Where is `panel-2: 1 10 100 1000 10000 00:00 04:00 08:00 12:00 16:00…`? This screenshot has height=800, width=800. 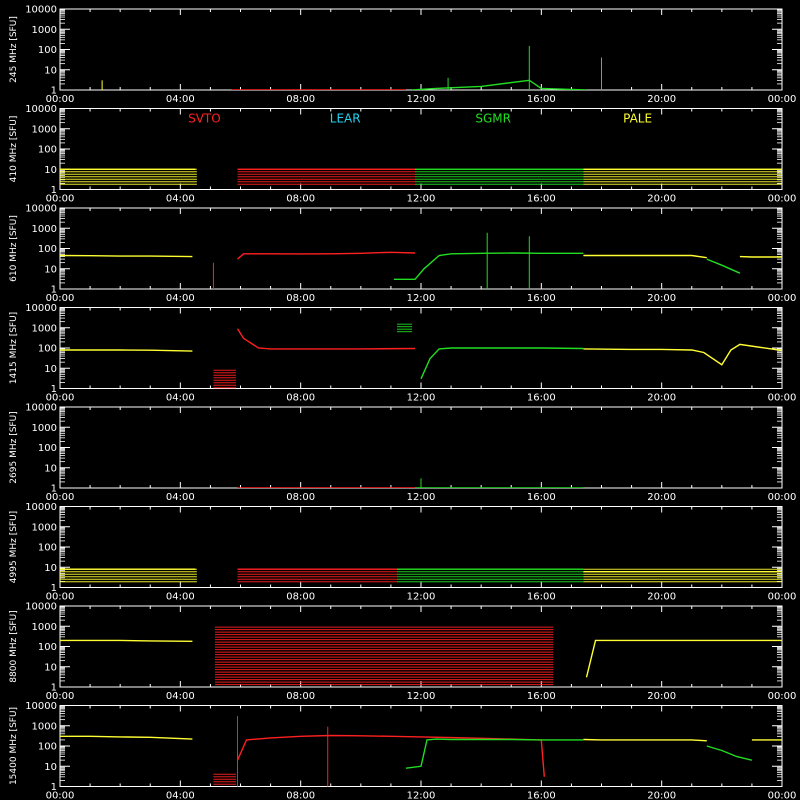 panel-2: 1 10 100 1000 10000 00:00 04:00 08:00 12:00 16:00… is located at coordinates (402, 154).